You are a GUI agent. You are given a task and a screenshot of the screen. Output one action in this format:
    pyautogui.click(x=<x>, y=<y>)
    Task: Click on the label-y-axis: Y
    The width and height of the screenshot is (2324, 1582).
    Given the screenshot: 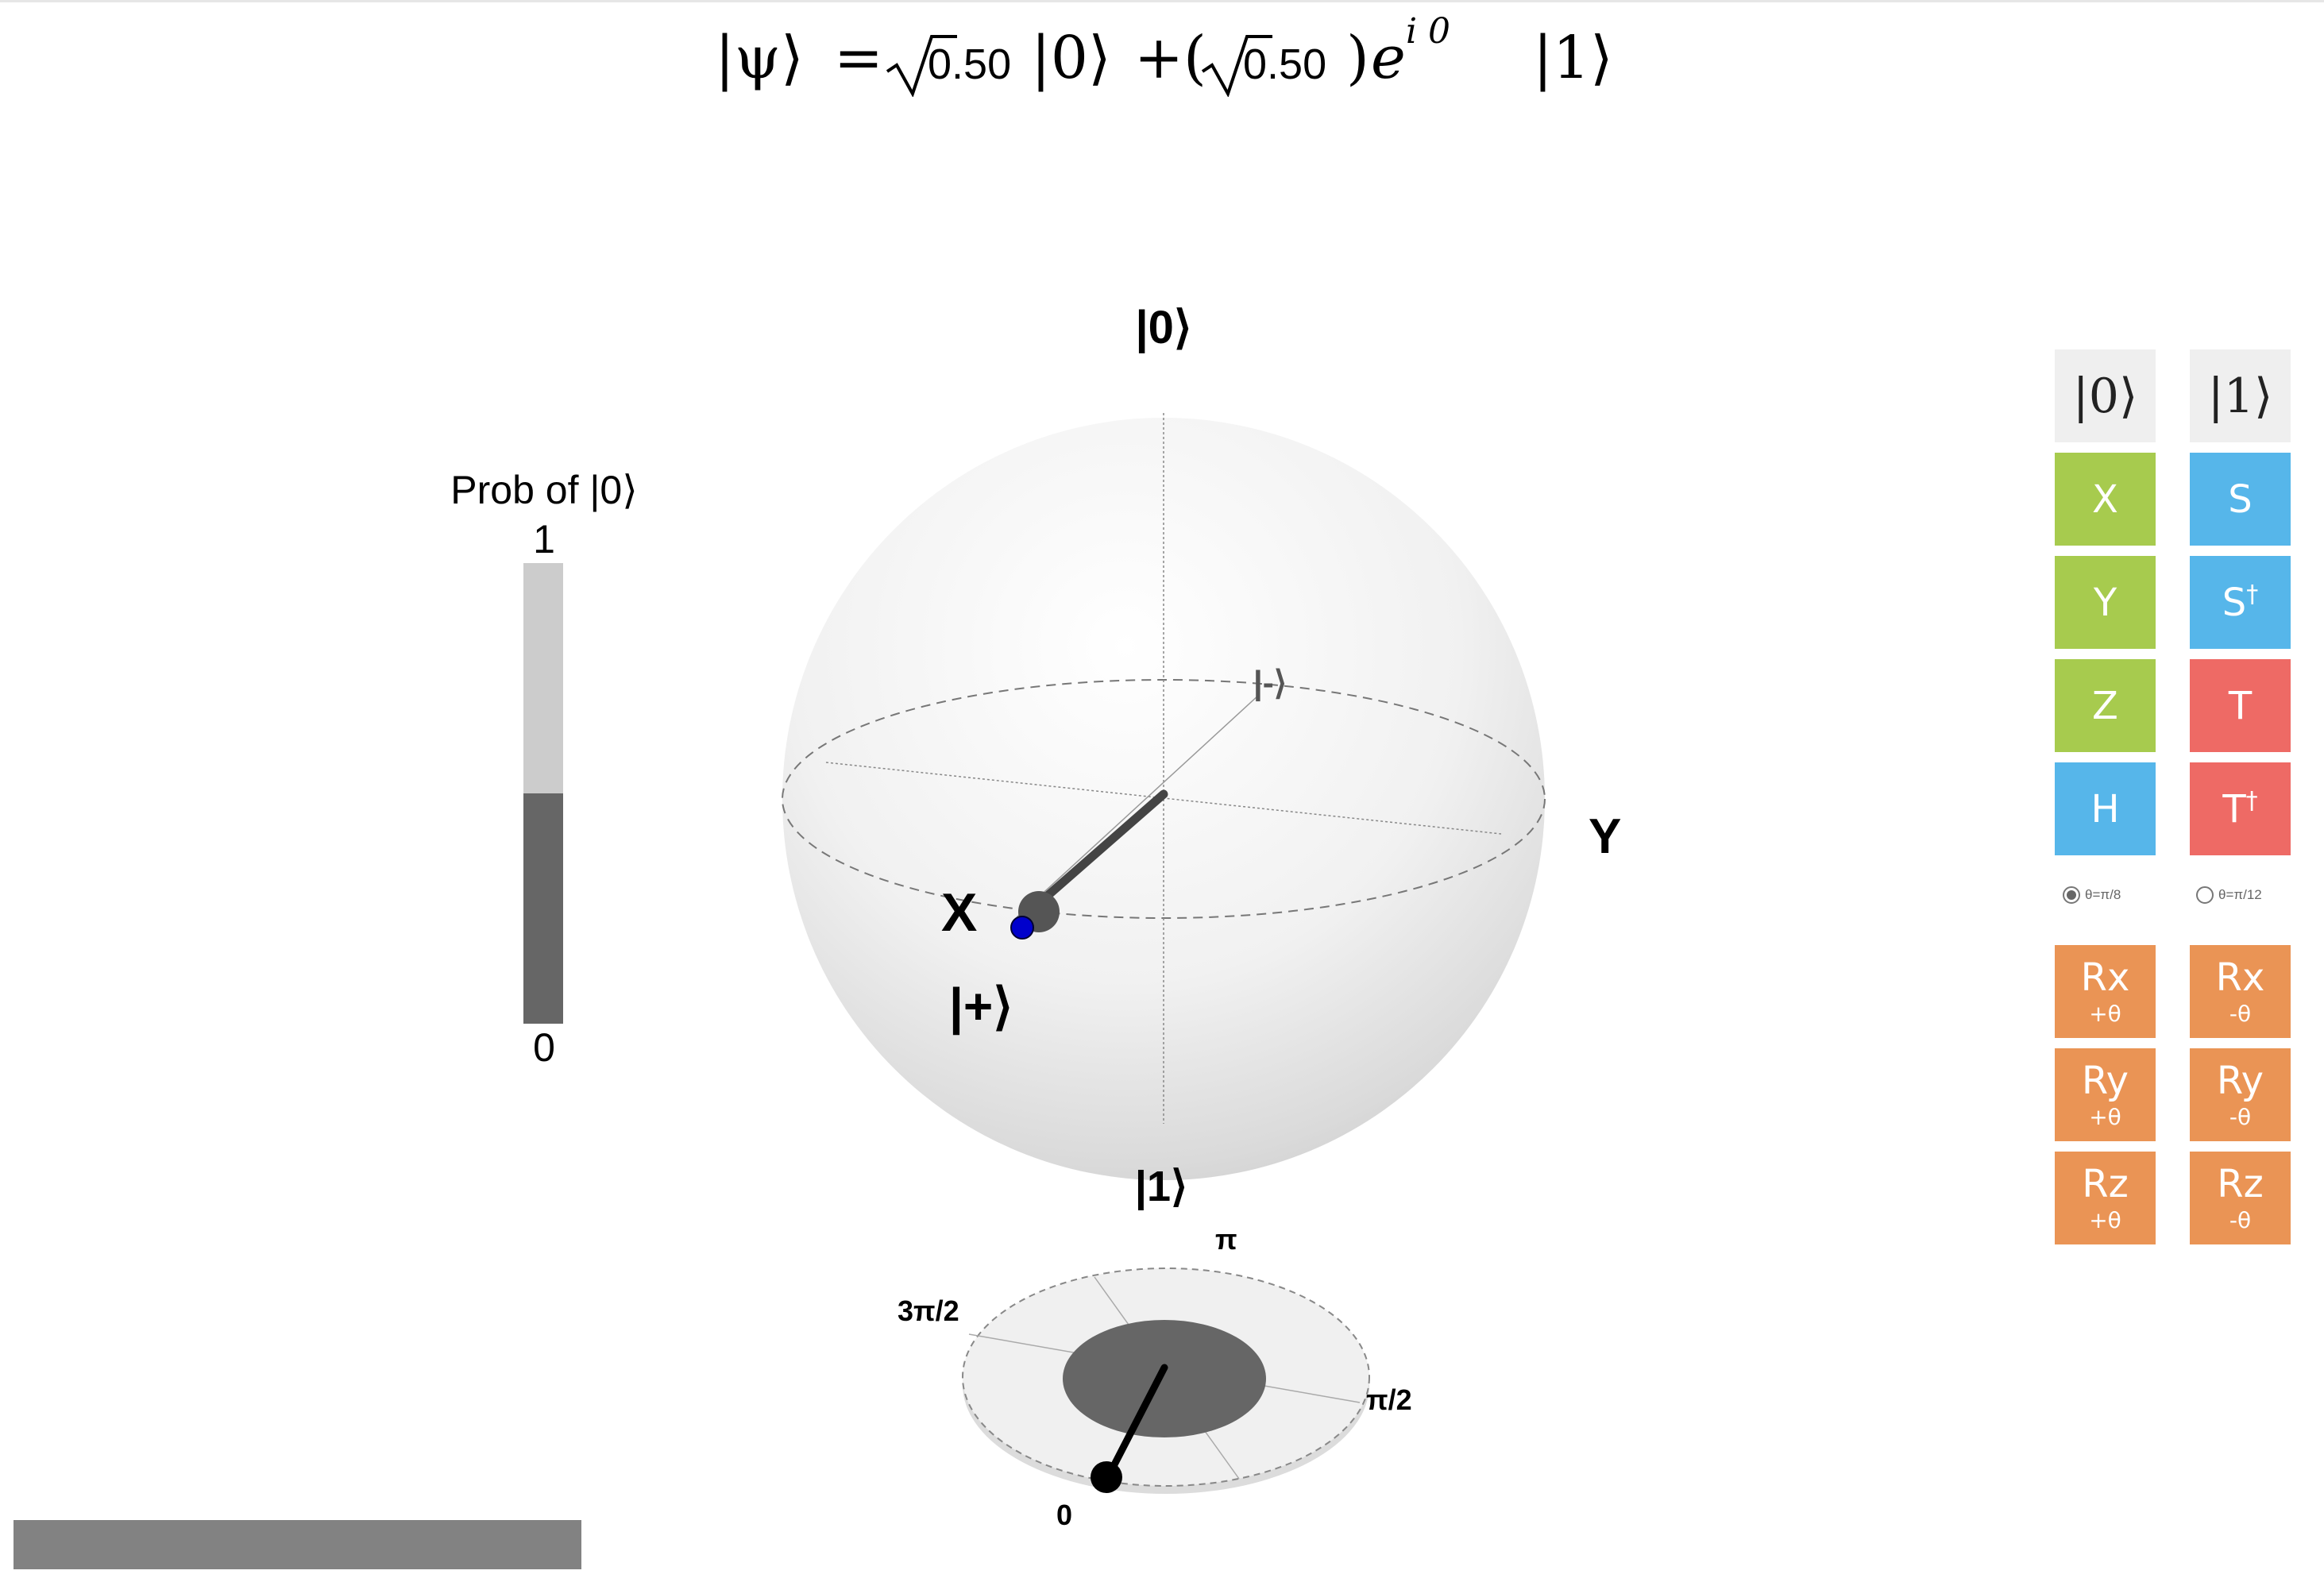 What is the action you would take?
    pyautogui.click(x=1605, y=836)
    